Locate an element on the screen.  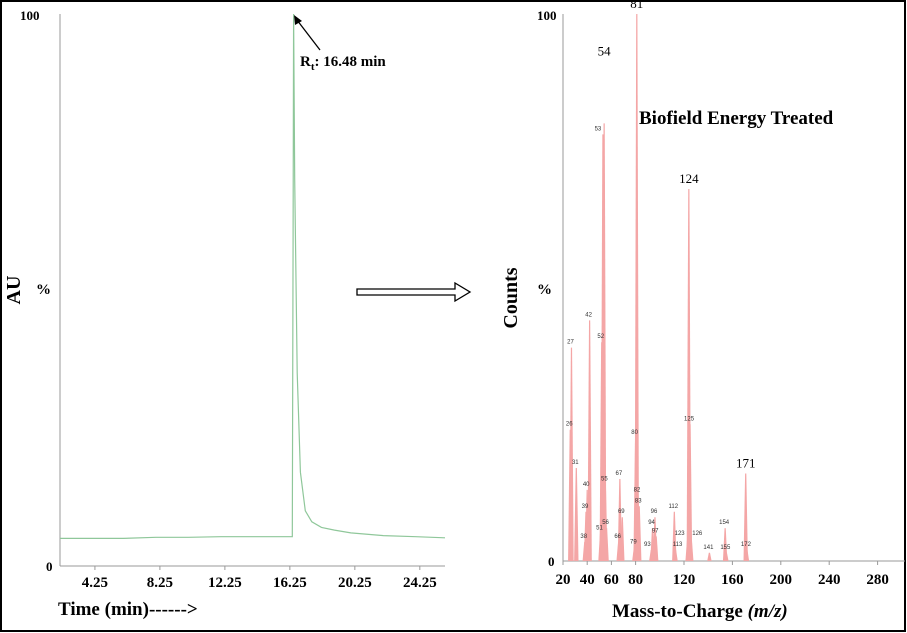
rt-annotation-arrow is located at coordinates (308, 35).